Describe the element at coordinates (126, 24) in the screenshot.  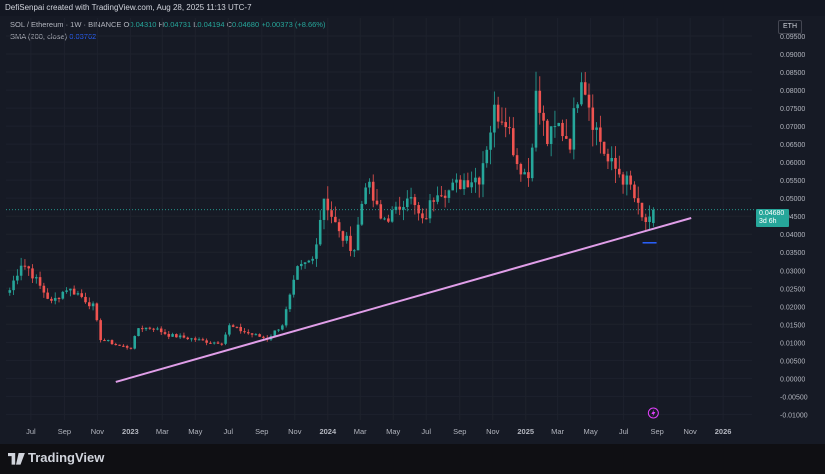
I see `open-label: O` at that location.